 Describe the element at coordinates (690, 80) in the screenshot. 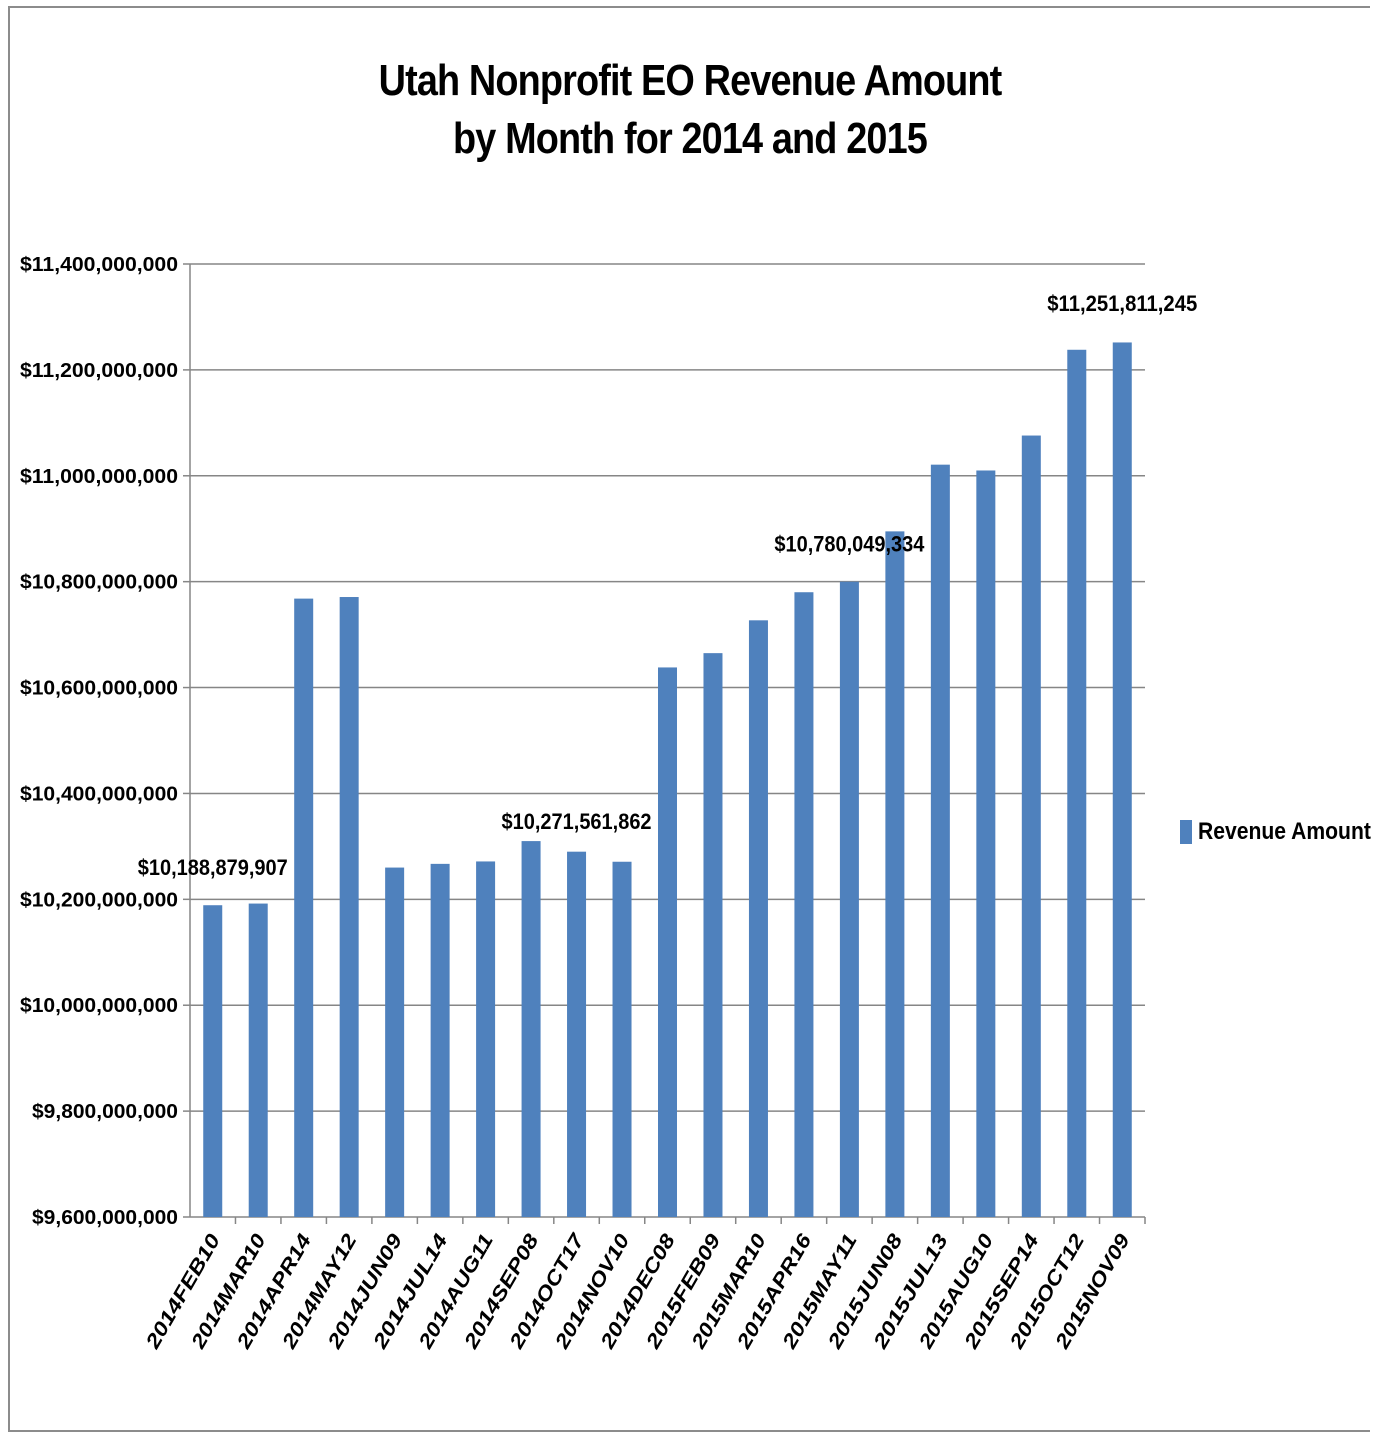

I see `chart-title-line-1: Utah Nonprofit EO Revenue Amount` at that location.